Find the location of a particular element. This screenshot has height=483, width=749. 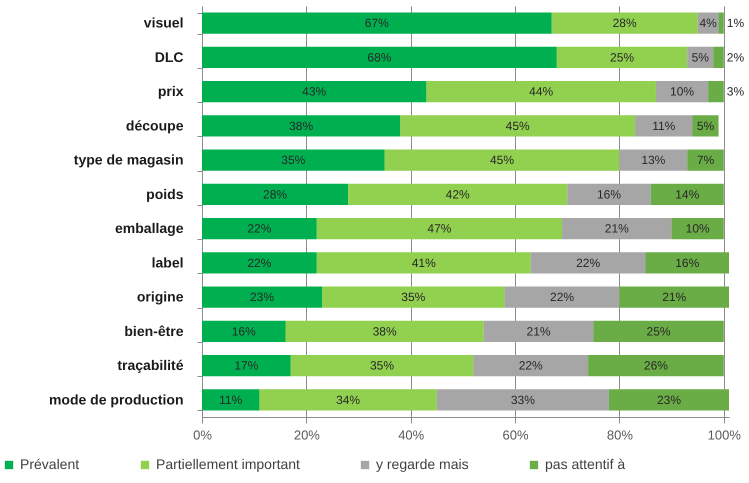

data-label: 34% is located at coordinates (348, 399).